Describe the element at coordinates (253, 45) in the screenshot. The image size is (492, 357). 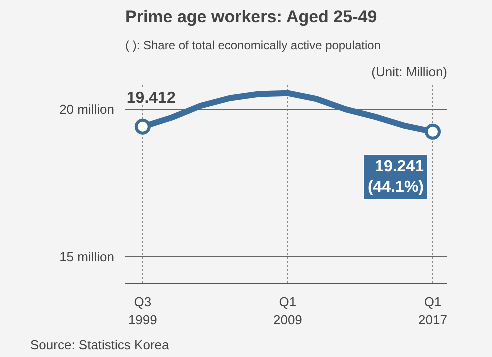
I see `chart-subtitle: ( ): Share of total economically active population` at that location.